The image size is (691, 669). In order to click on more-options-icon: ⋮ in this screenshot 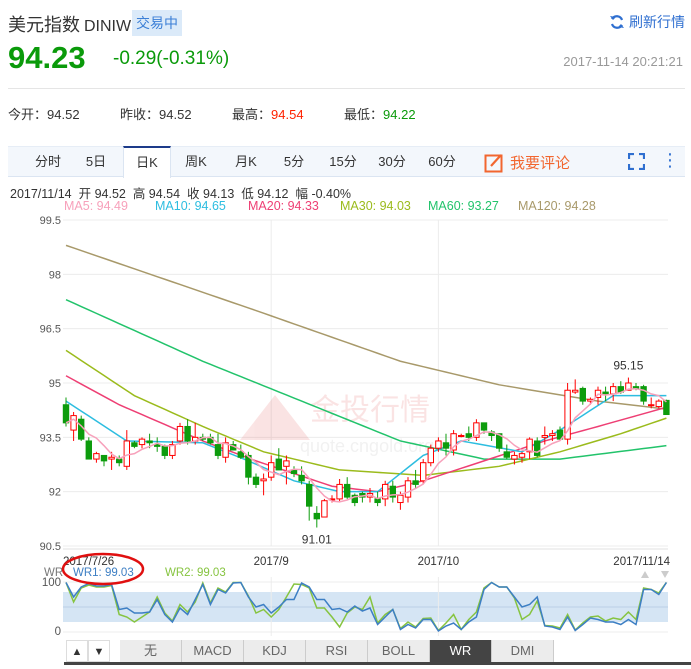, I will do `click(670, 160)`.